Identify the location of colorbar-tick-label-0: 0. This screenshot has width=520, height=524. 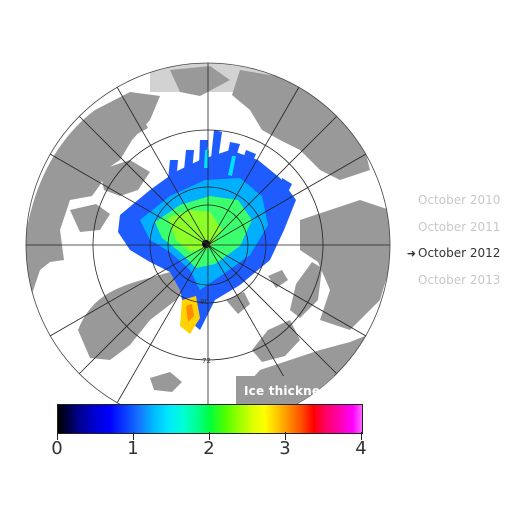
(57, 448).